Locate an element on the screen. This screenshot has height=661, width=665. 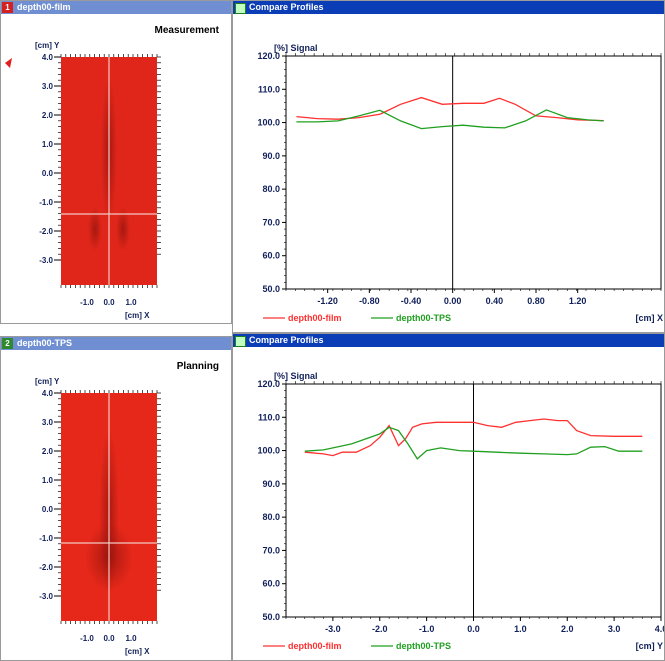
x-tick-label: 1.20 is located at coordinates (578, 301).